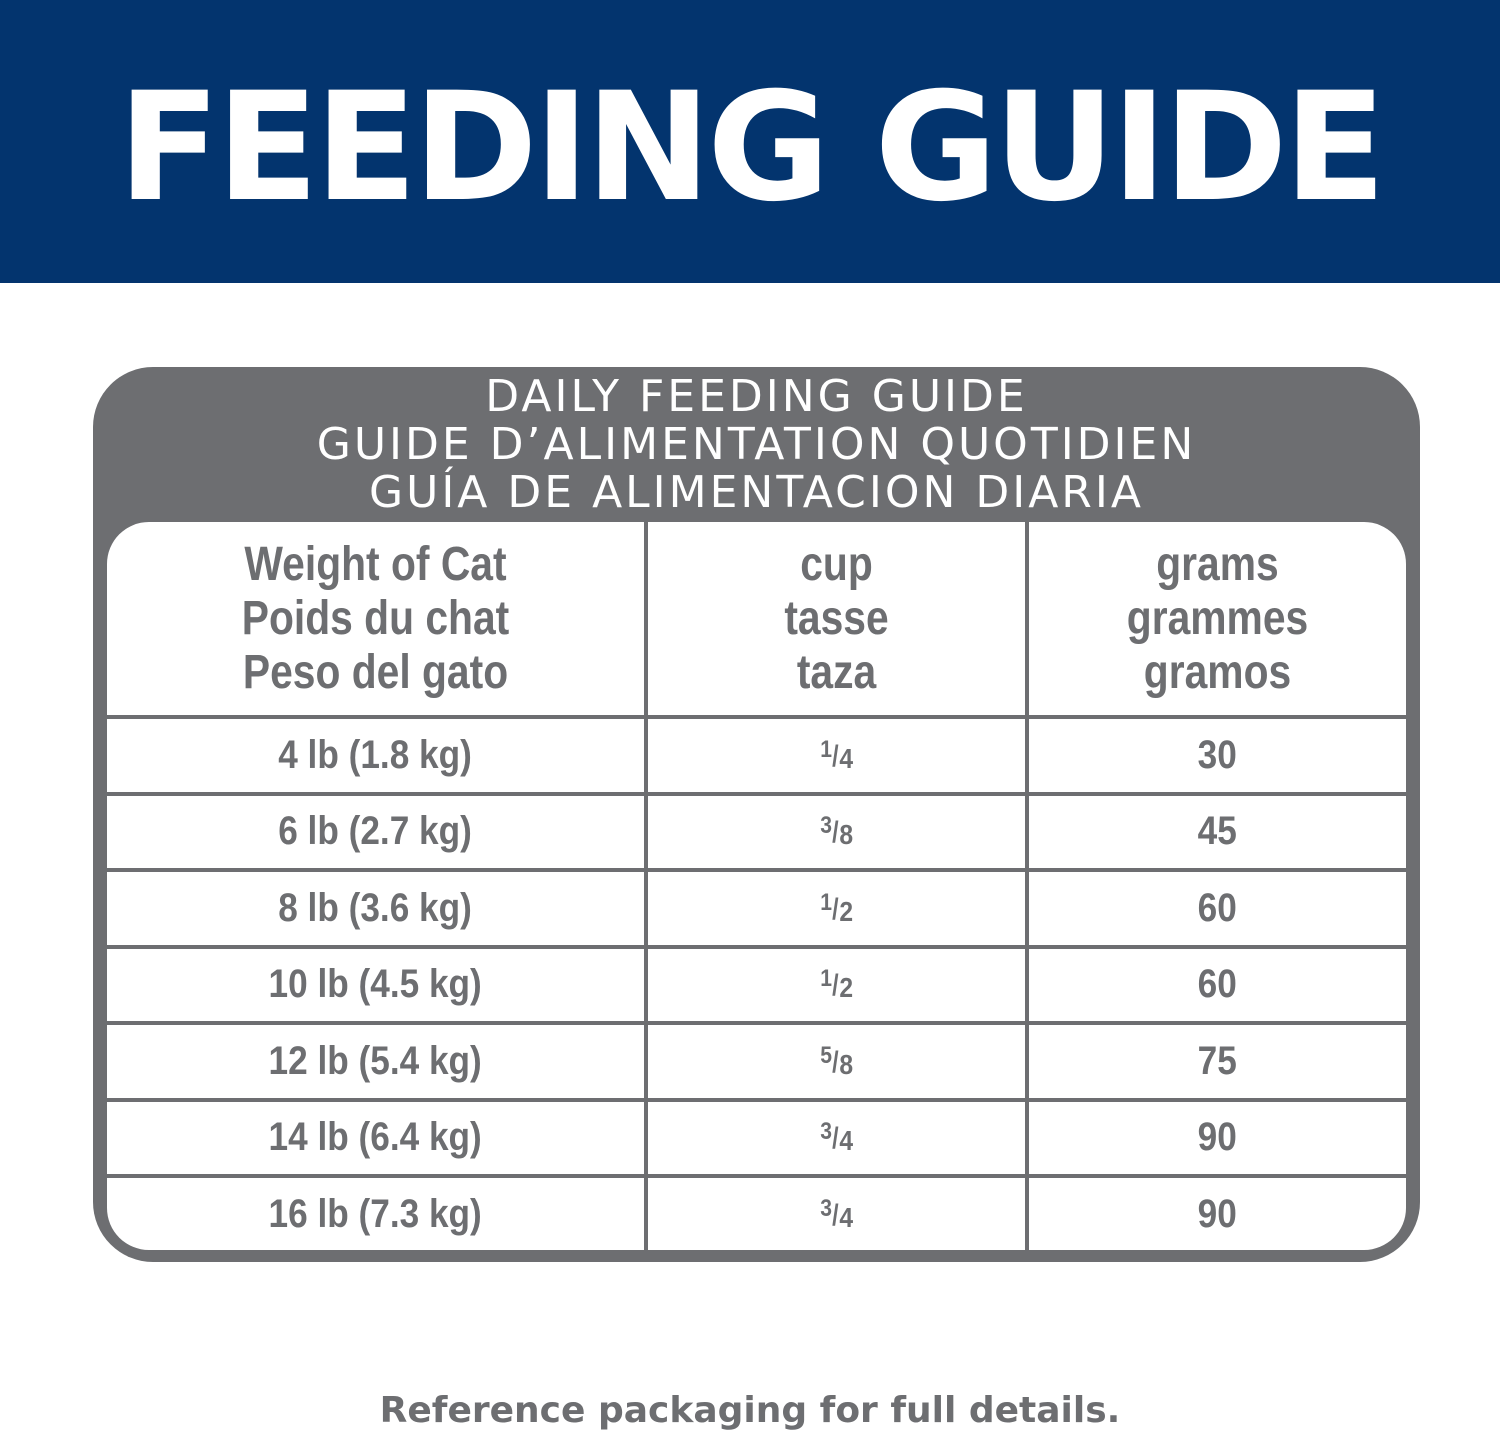 This screenshot has height=1435, width=1500. I want to click on cup-cell: 1/4, so click(836, 755).